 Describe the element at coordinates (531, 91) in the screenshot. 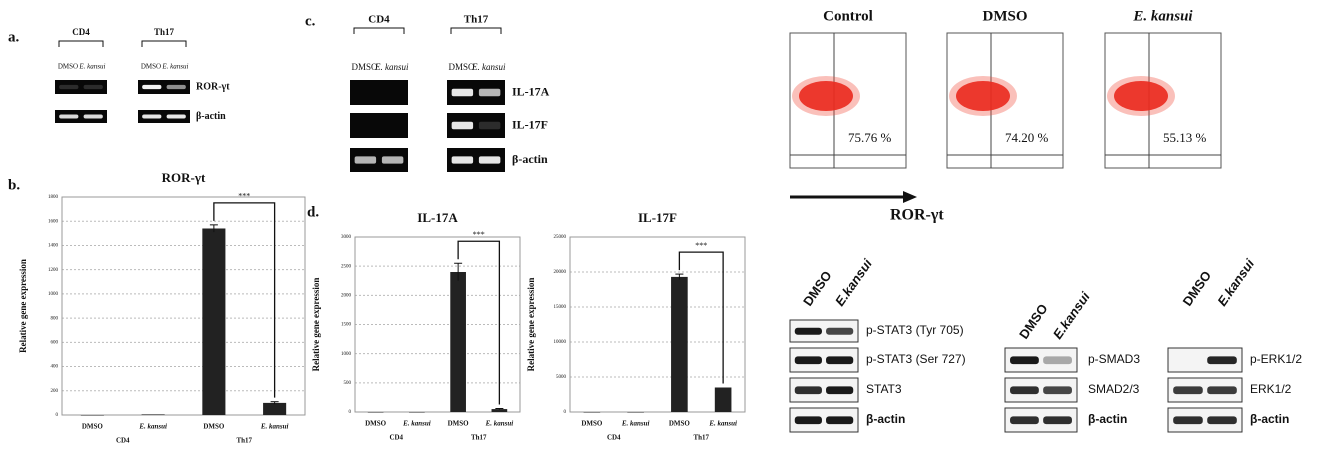

I see `row-label: IL-17A` at that location.